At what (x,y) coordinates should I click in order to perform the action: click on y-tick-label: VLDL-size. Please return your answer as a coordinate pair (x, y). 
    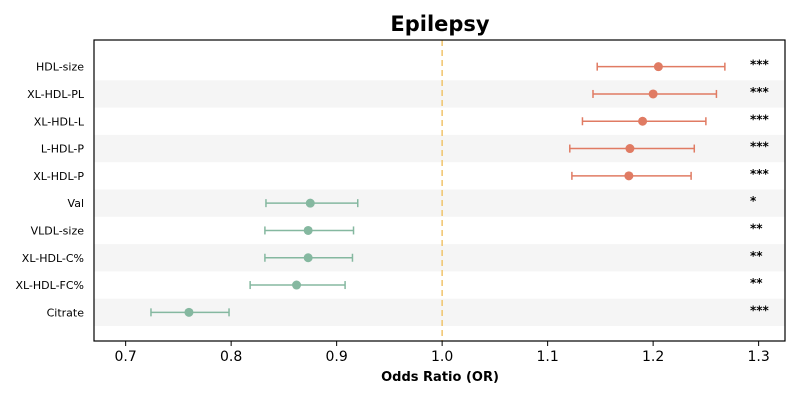
    Looking at the image, I should click on (58, 230).